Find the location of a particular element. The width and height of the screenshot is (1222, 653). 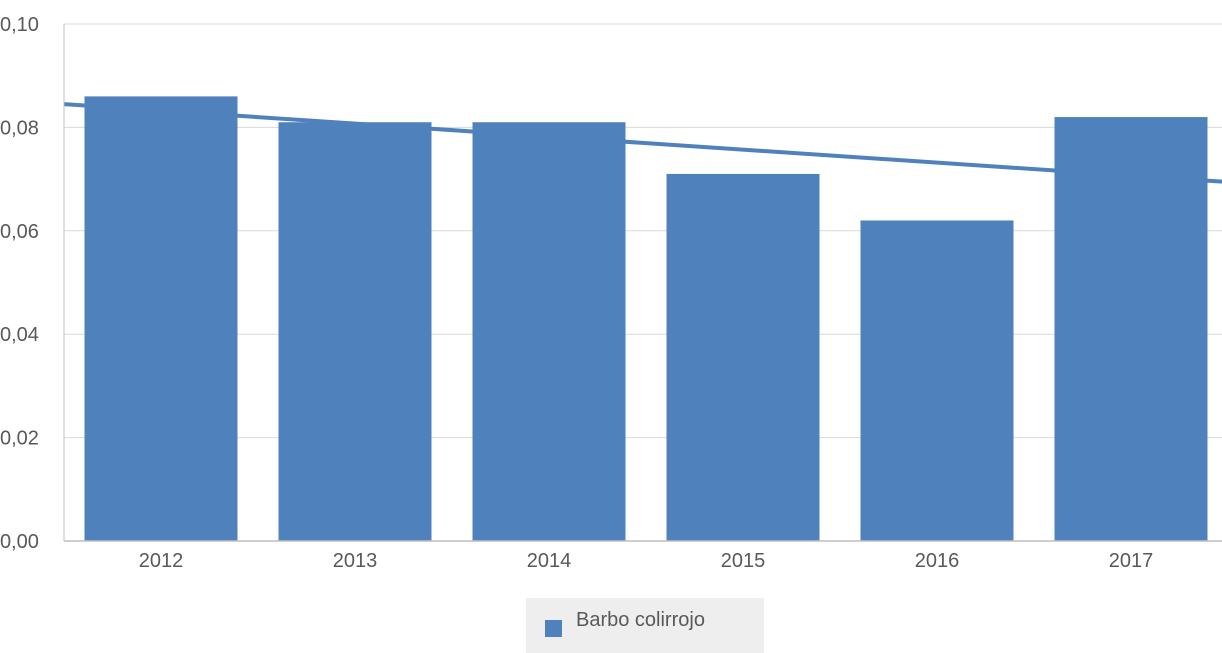

trendline-group is located at coordinates (642, 143).